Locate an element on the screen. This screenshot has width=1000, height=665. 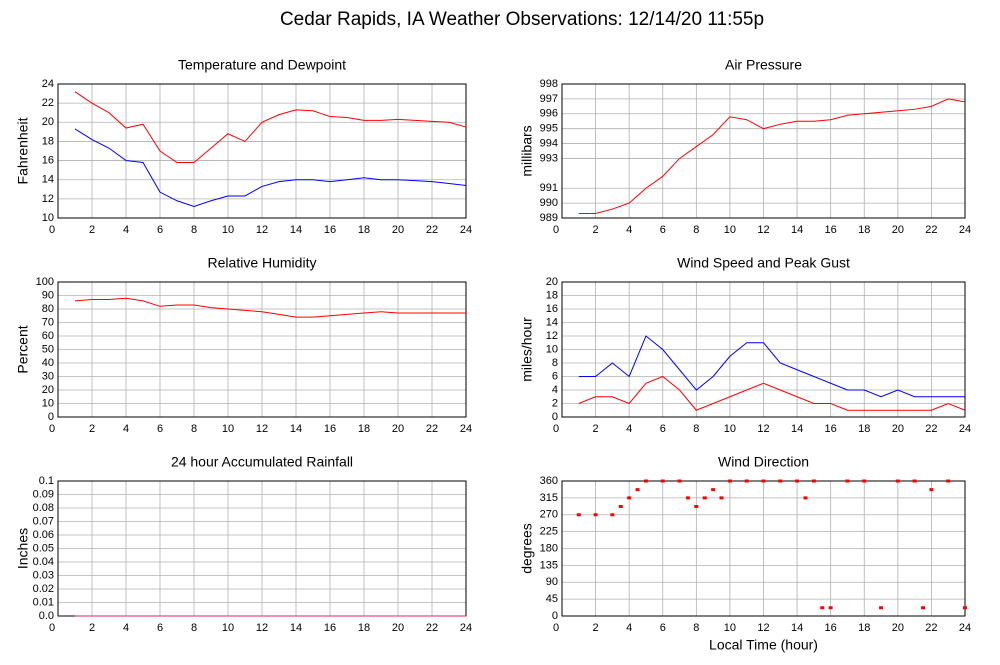
y-tick-label: 0.02 is located at coordinates (43, 589).